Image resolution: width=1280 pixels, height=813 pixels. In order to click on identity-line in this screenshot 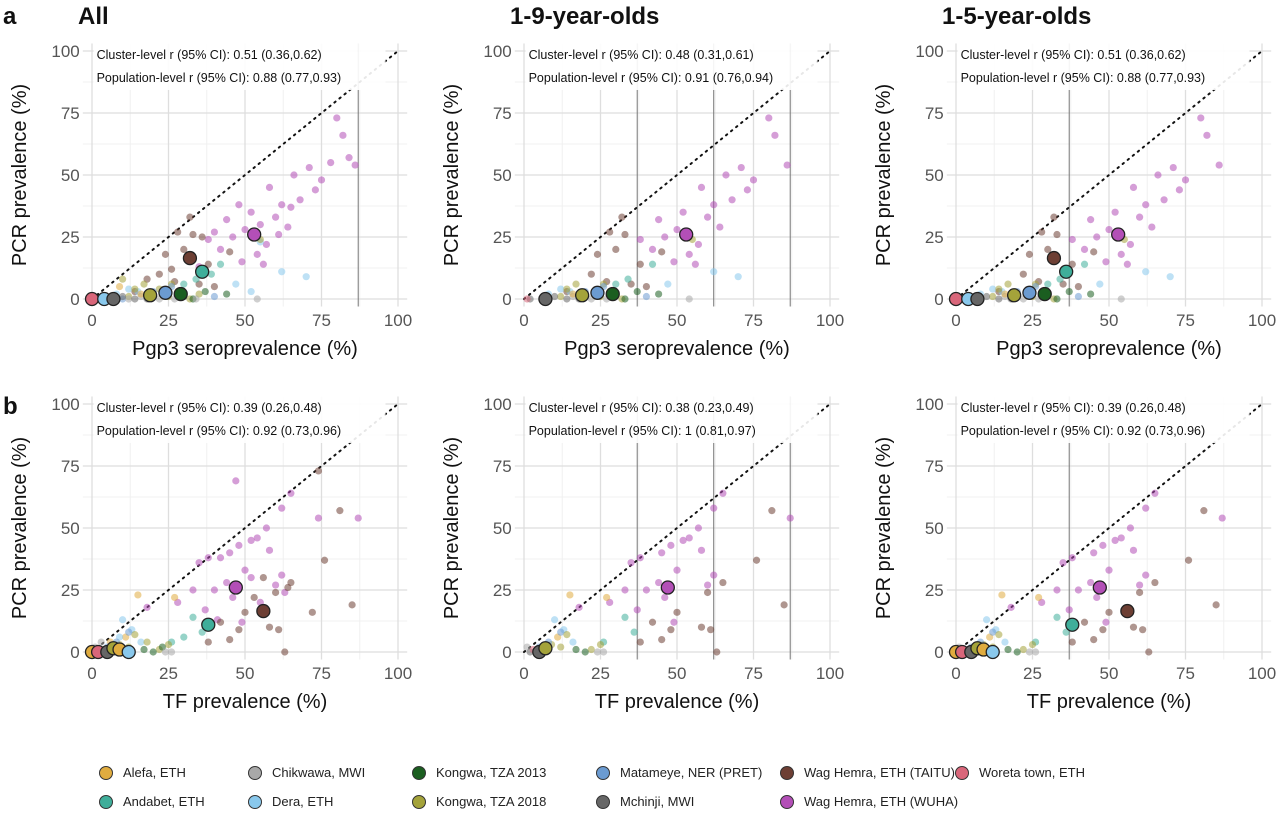, I will do `click(245, 175)`.